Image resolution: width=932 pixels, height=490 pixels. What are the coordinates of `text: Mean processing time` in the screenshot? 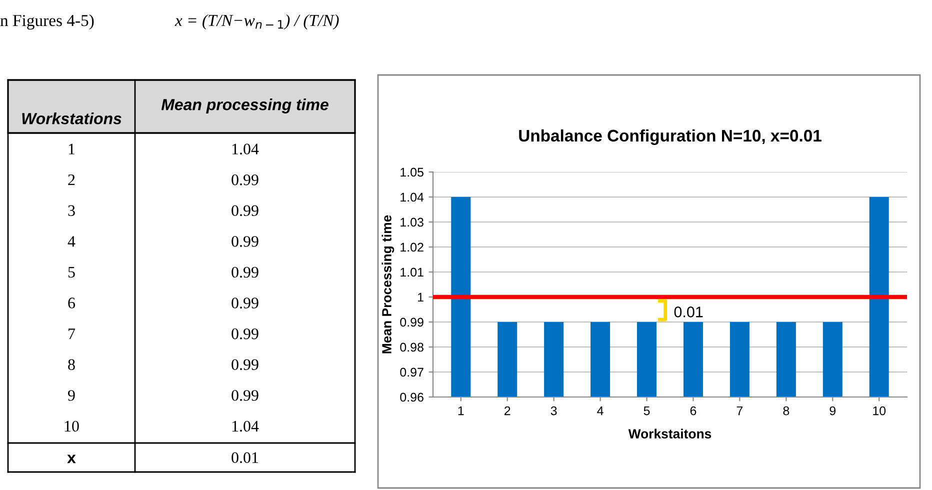 It's located at (244, 106).